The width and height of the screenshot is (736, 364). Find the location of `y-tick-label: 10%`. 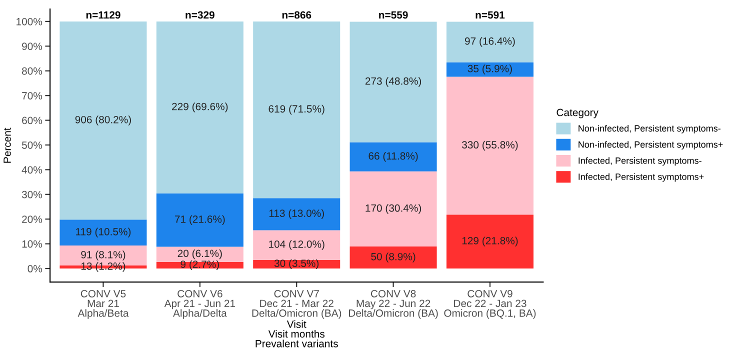

y-tick-label: 10% is located at coordinates (32, 244).